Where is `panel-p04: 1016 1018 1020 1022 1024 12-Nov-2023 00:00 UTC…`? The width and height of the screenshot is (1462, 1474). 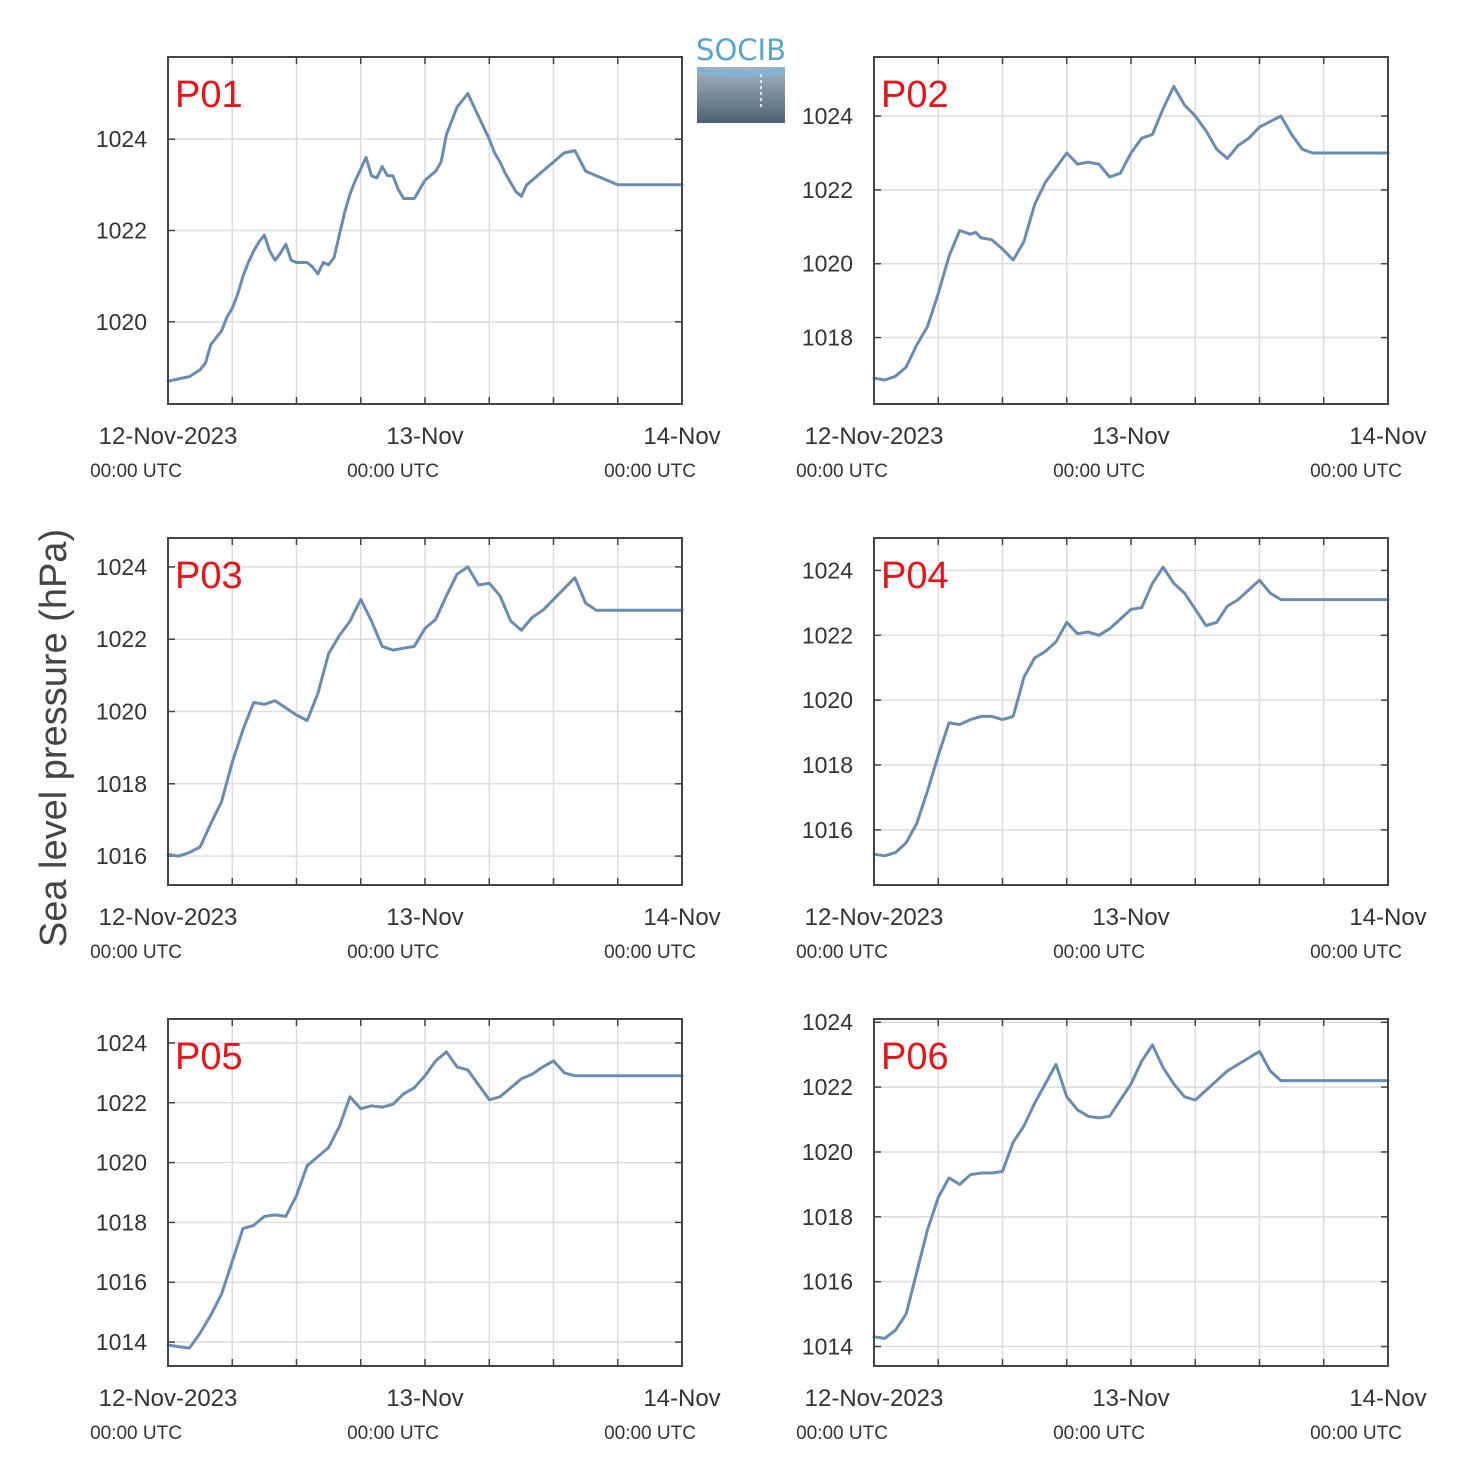 panel-p04: 1016 1018 1020 1022 1024 12-Nov-2023 00:00 UTC… is located at coordinates (1111, 750).